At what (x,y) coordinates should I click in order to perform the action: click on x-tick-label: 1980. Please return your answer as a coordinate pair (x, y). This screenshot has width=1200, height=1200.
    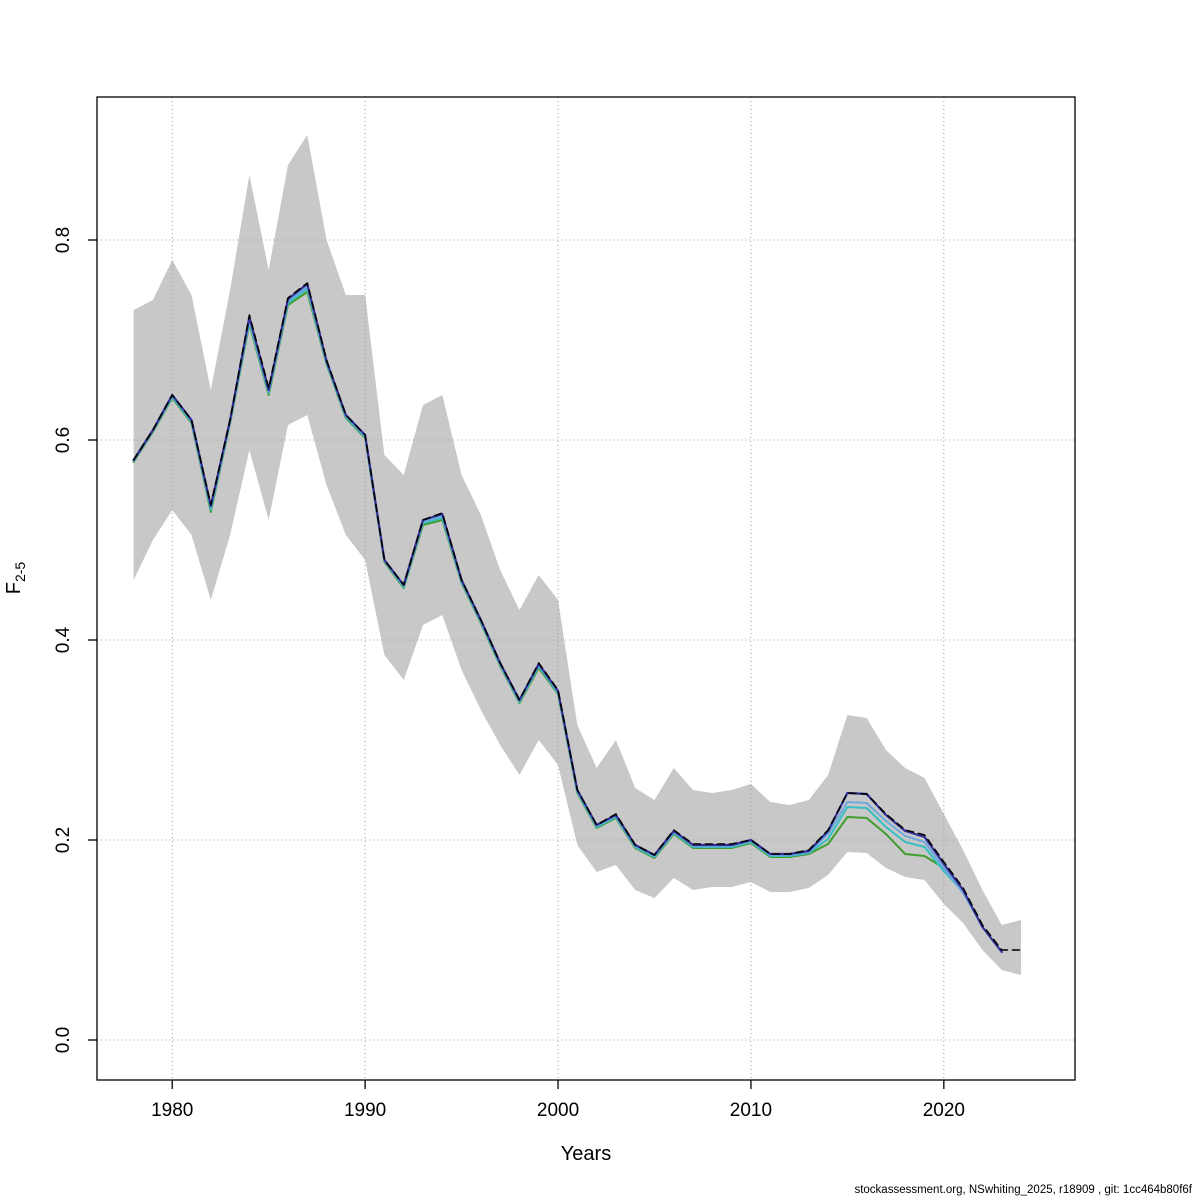
    Looking at the image, I should click on (172, 1110).